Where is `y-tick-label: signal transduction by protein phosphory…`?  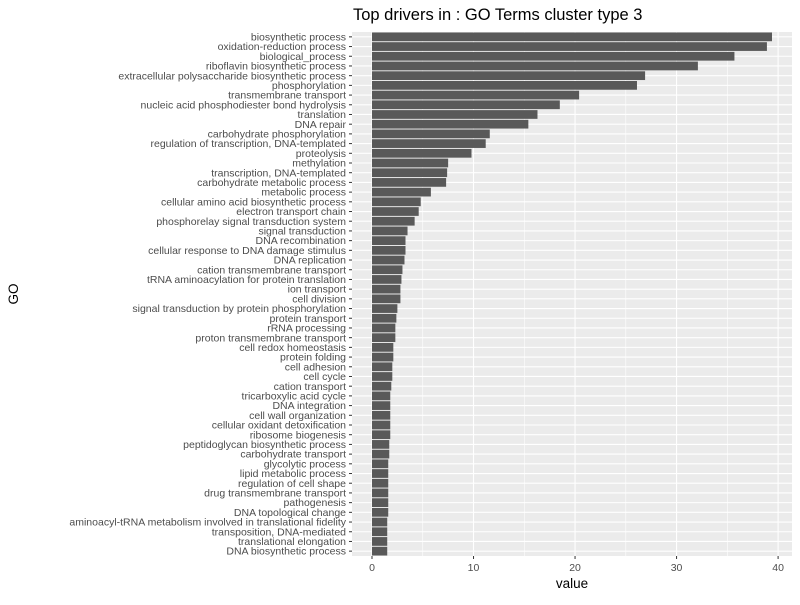 y-tick-label: signal transduction by protein phosphory… is located at coordinates (239, 309).